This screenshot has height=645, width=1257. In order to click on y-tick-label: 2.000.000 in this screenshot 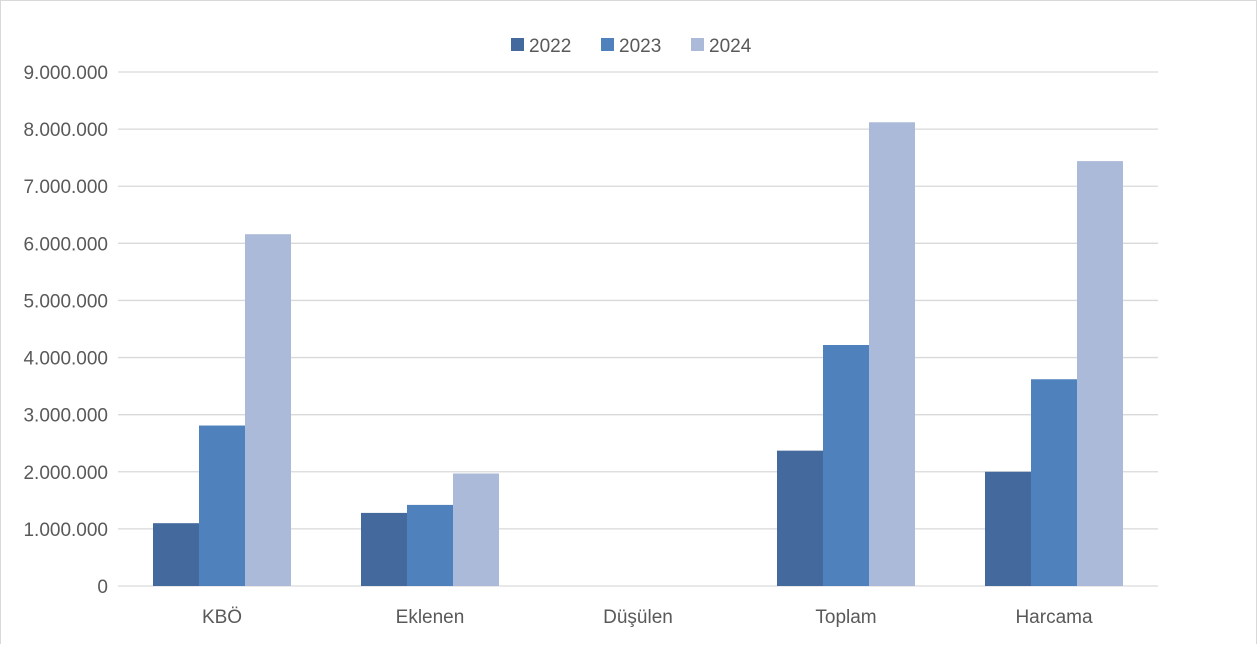, I will do `click(65, 473)`.